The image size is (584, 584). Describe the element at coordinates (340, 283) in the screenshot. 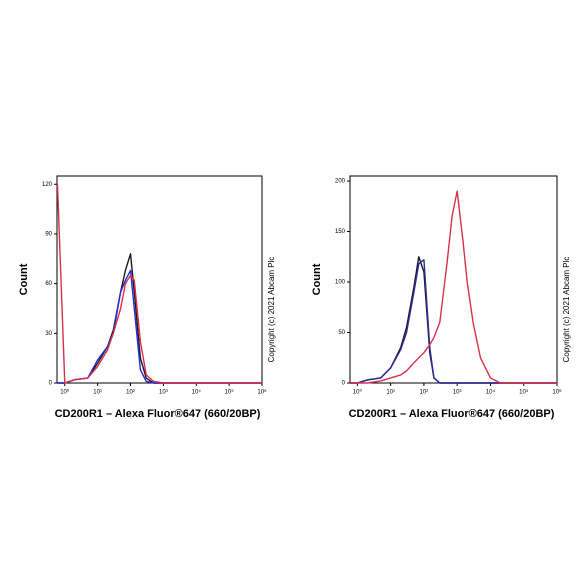

I see `y-tick-label: 100` at that location.